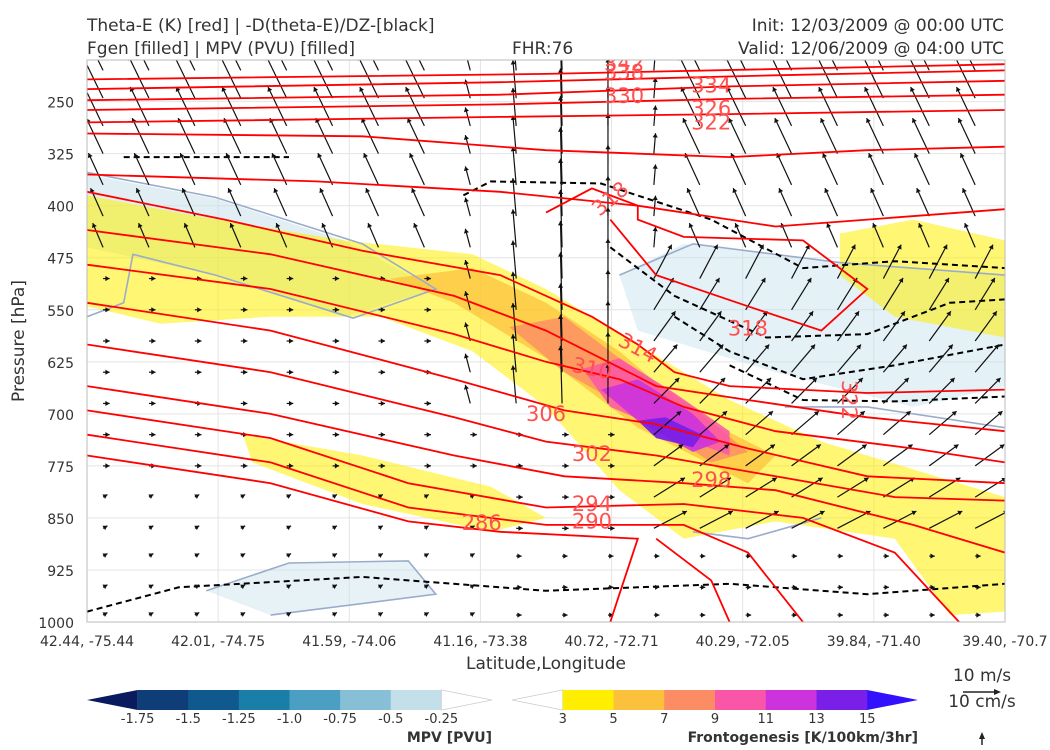  What do you see at coordinates (60, 520) in the screenshot?
I see `y-tick-label: 850` at bounding box center [60, 520].